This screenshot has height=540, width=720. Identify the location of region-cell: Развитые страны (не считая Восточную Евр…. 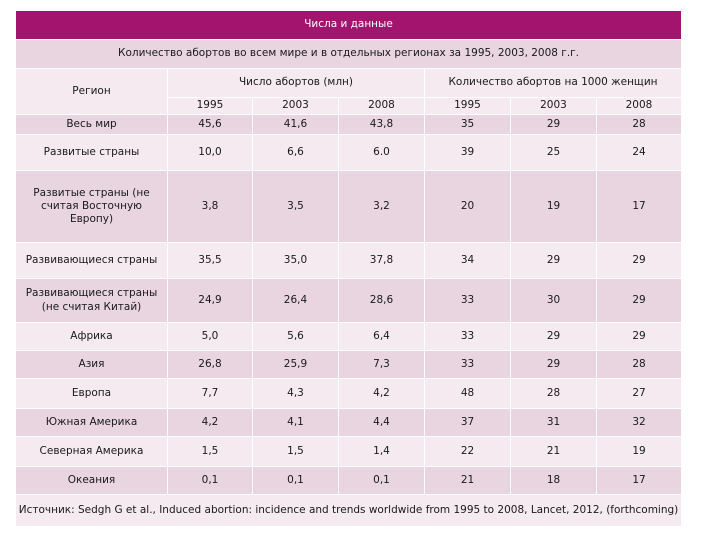
(91, 206).